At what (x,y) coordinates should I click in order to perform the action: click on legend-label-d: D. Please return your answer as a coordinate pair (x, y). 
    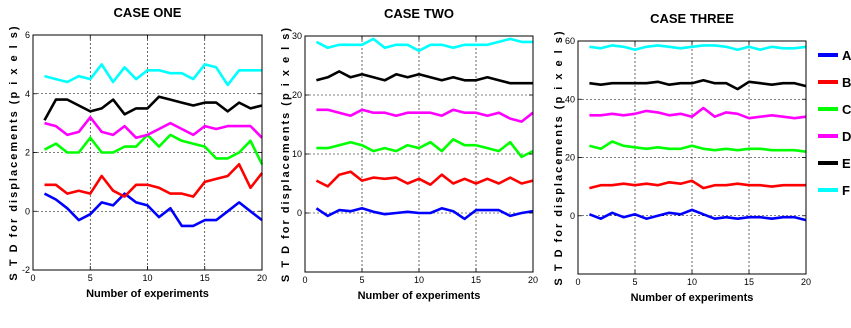
    Looking at the image, I should click on (846, 136).